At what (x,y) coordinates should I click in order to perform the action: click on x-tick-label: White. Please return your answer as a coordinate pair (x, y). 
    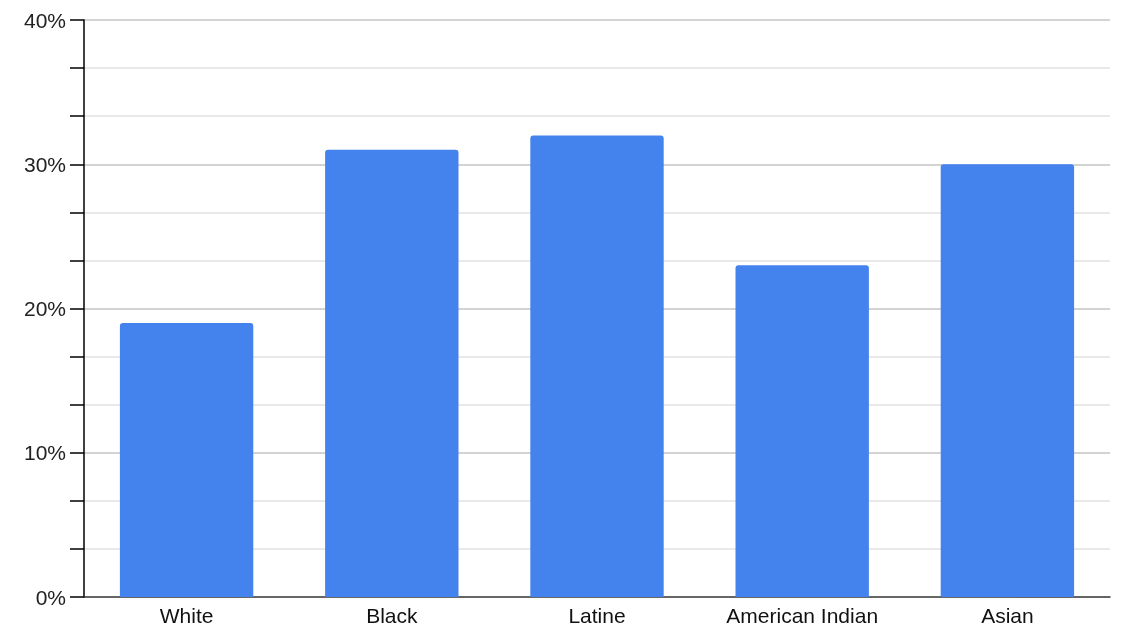
    Looking at the image, I should click on (186, 615).